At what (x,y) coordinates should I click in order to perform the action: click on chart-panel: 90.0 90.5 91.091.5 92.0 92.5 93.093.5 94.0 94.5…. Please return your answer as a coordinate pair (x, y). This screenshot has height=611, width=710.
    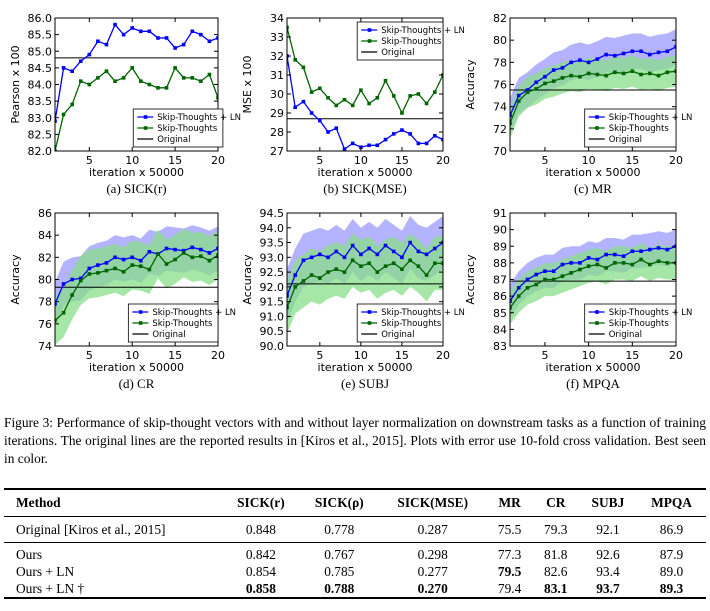
    Looking at the image, I should click on (353, 299).